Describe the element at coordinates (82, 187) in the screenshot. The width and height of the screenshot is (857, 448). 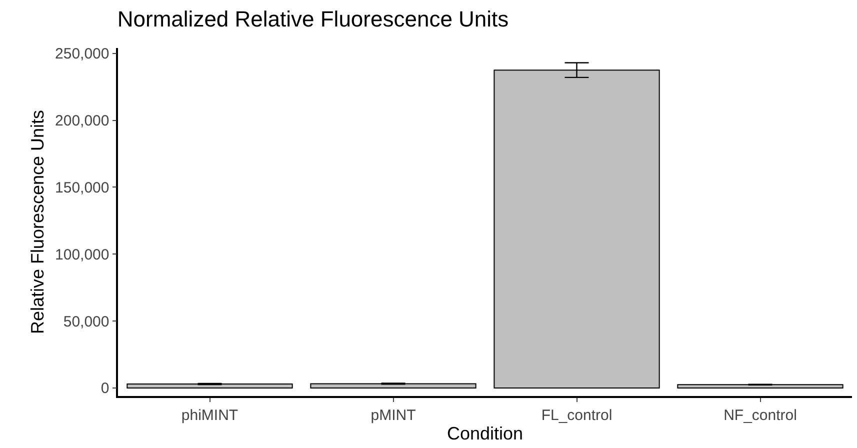
I see `y-tick-label: 150,000` at that location.